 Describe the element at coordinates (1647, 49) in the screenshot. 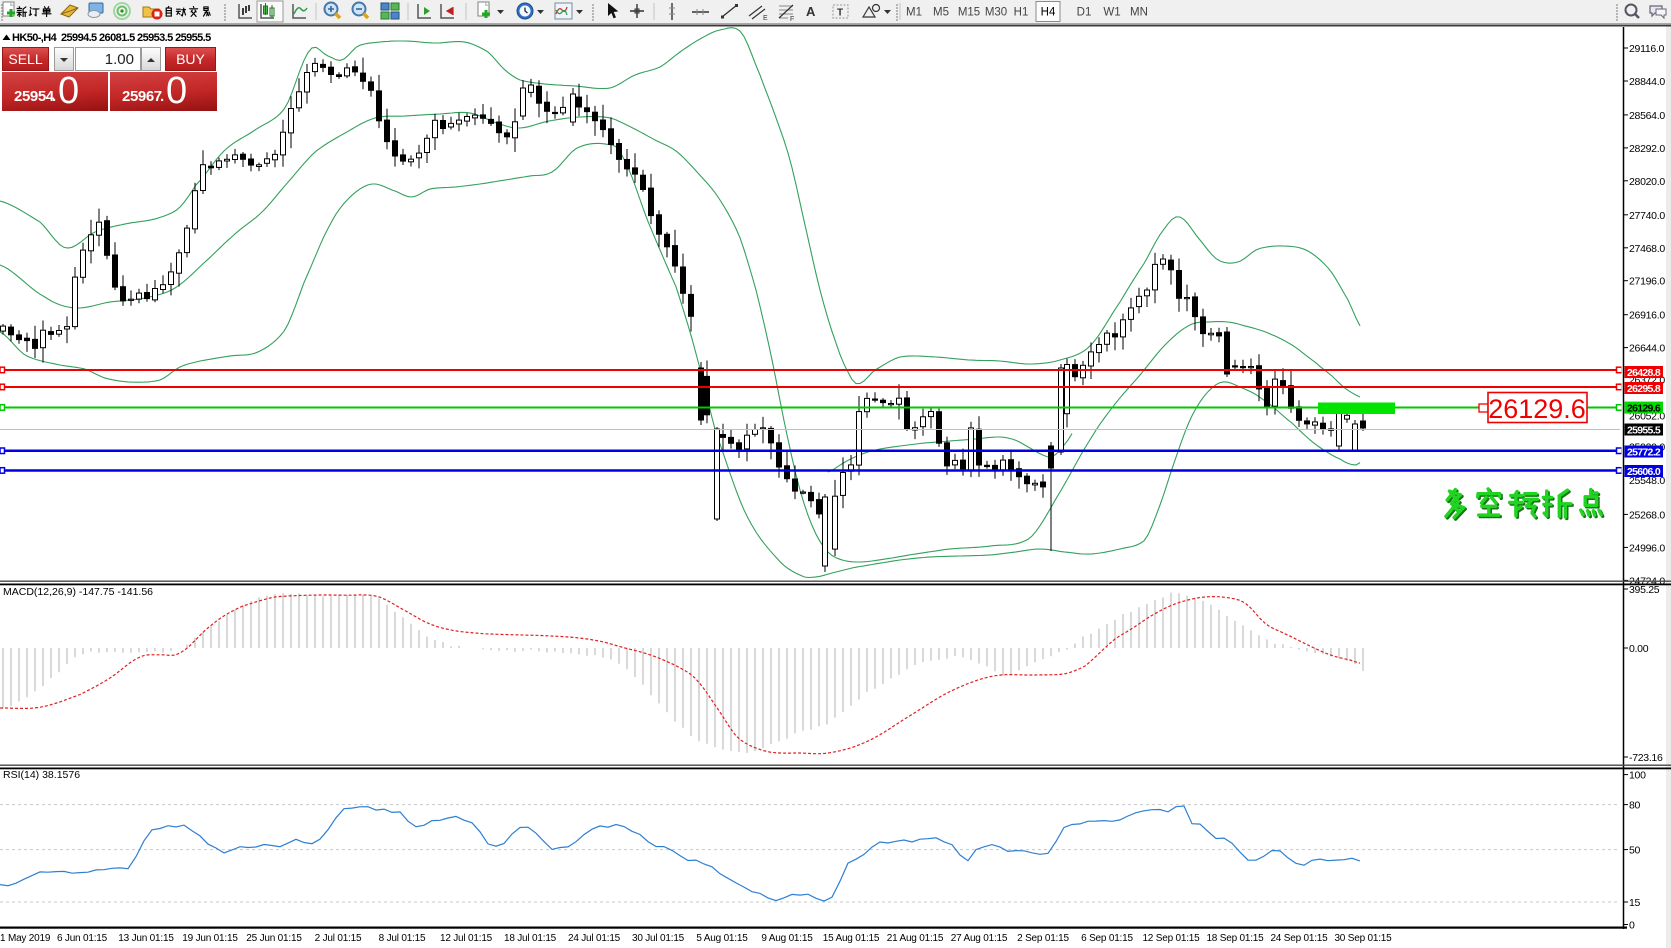

I see `svg-text: 29116.0` at that location.